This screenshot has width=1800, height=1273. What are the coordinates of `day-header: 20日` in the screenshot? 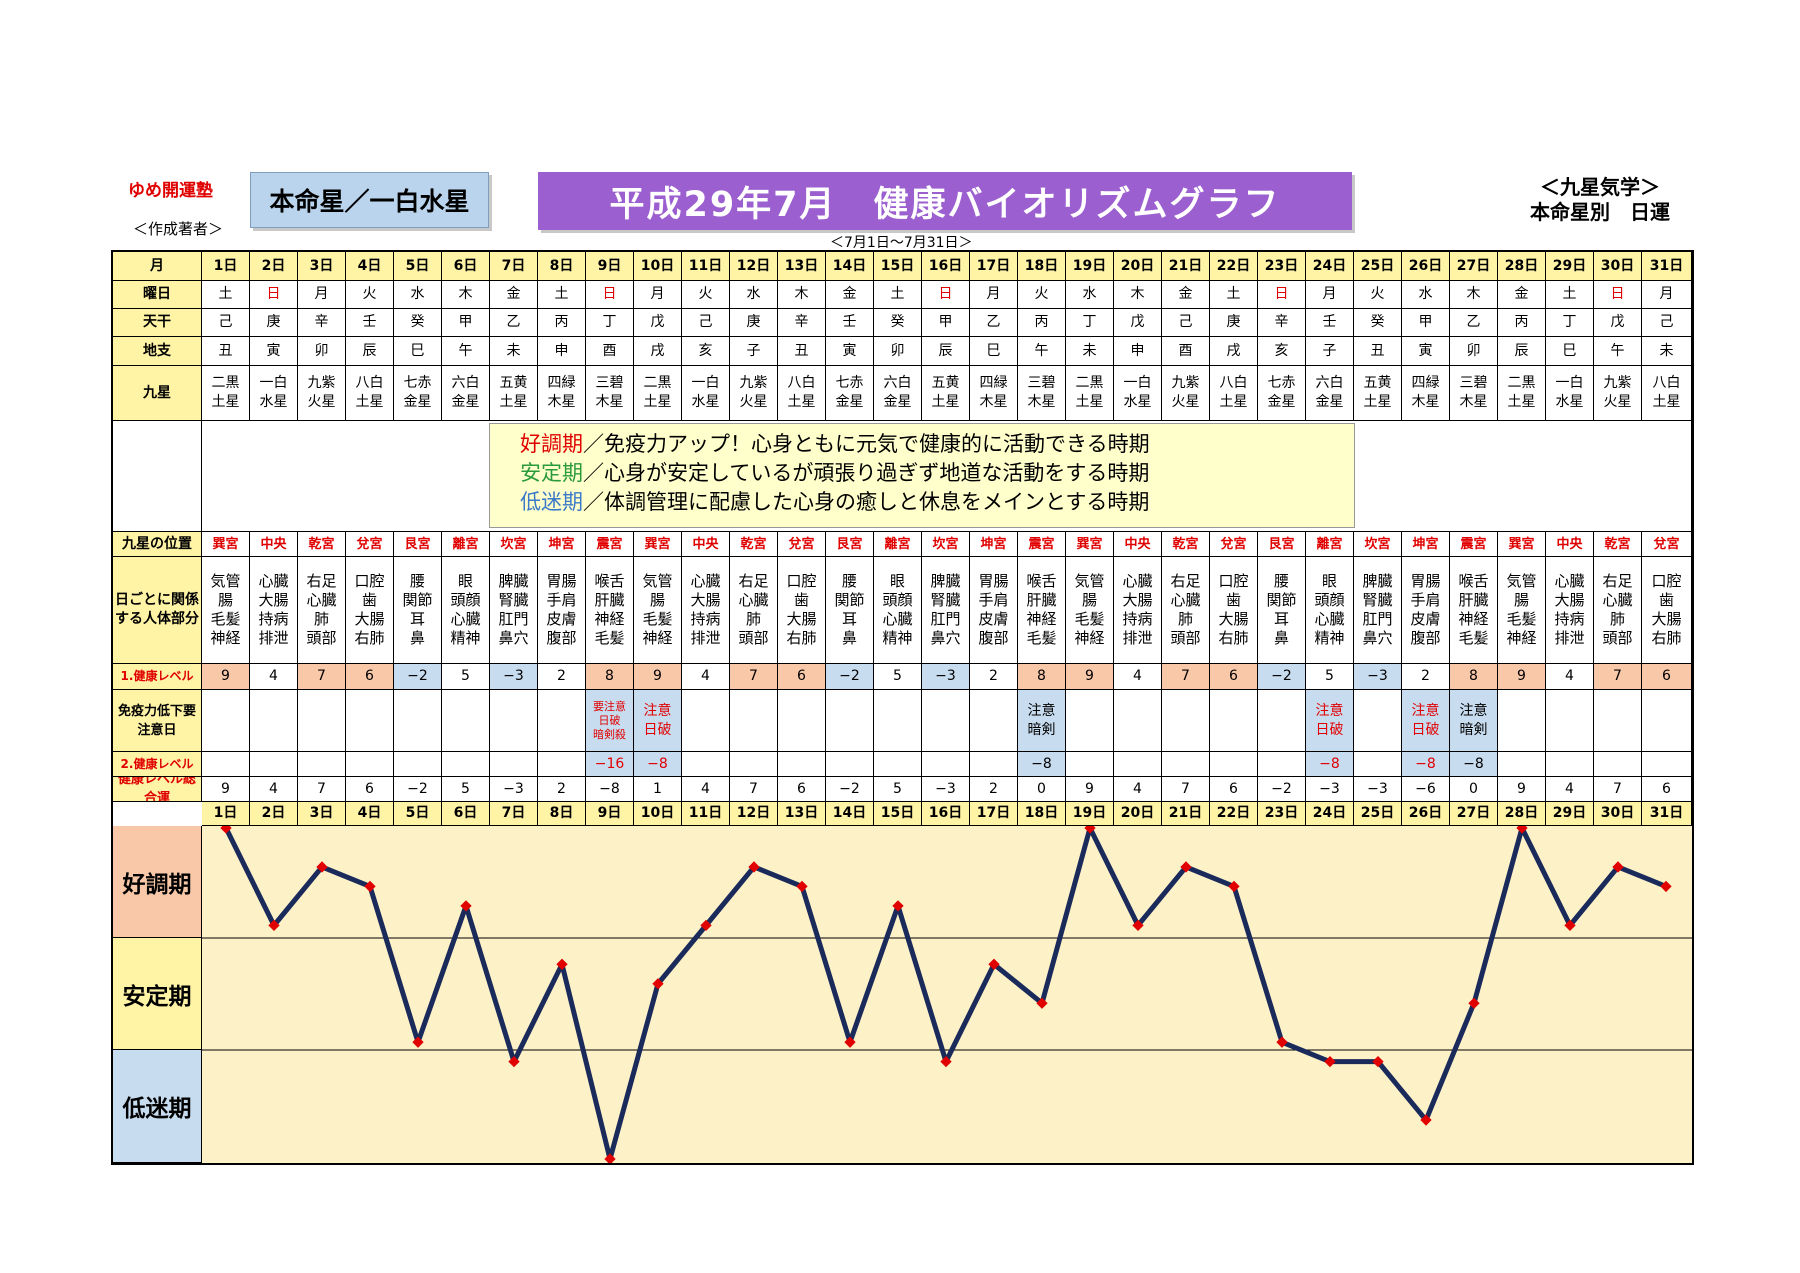 It's located at (1138, 266).